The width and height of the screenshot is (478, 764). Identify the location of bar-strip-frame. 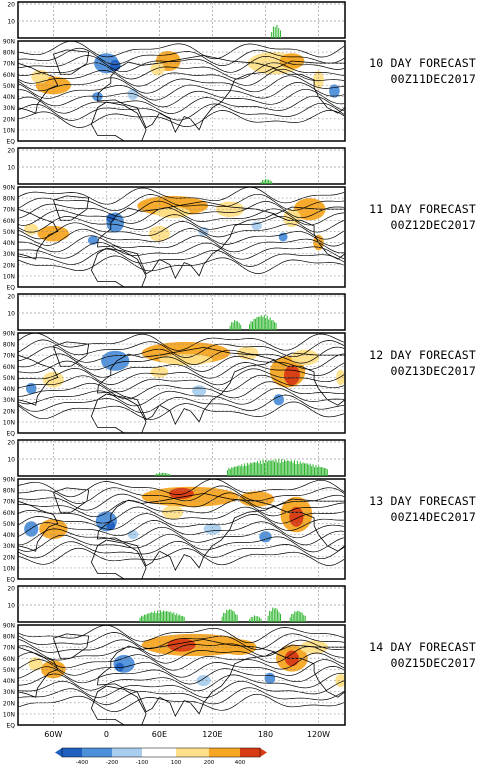
(181, 20).